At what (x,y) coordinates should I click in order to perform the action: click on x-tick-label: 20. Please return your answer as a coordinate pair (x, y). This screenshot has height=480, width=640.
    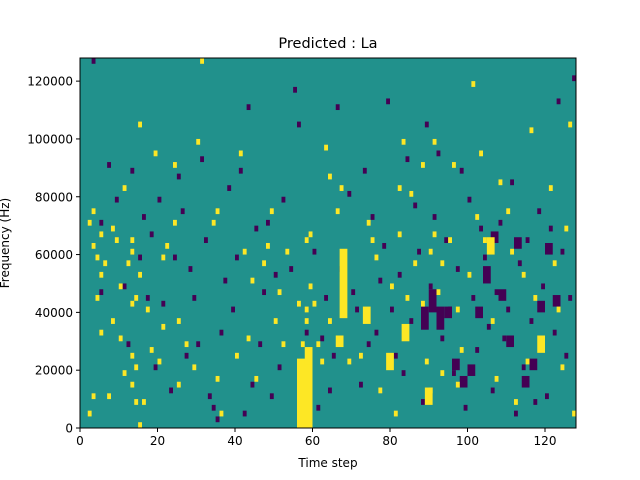
    Looking at the image, I should click on (157, 441).